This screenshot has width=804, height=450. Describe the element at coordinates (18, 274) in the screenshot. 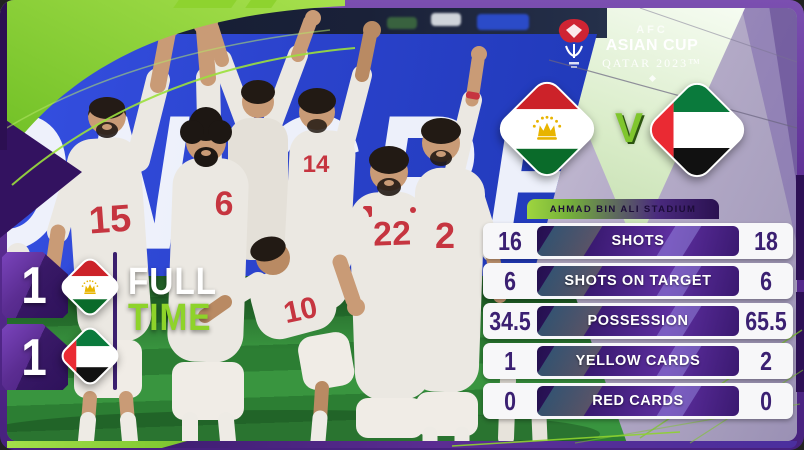

I see `edge-player-arm` at that location.